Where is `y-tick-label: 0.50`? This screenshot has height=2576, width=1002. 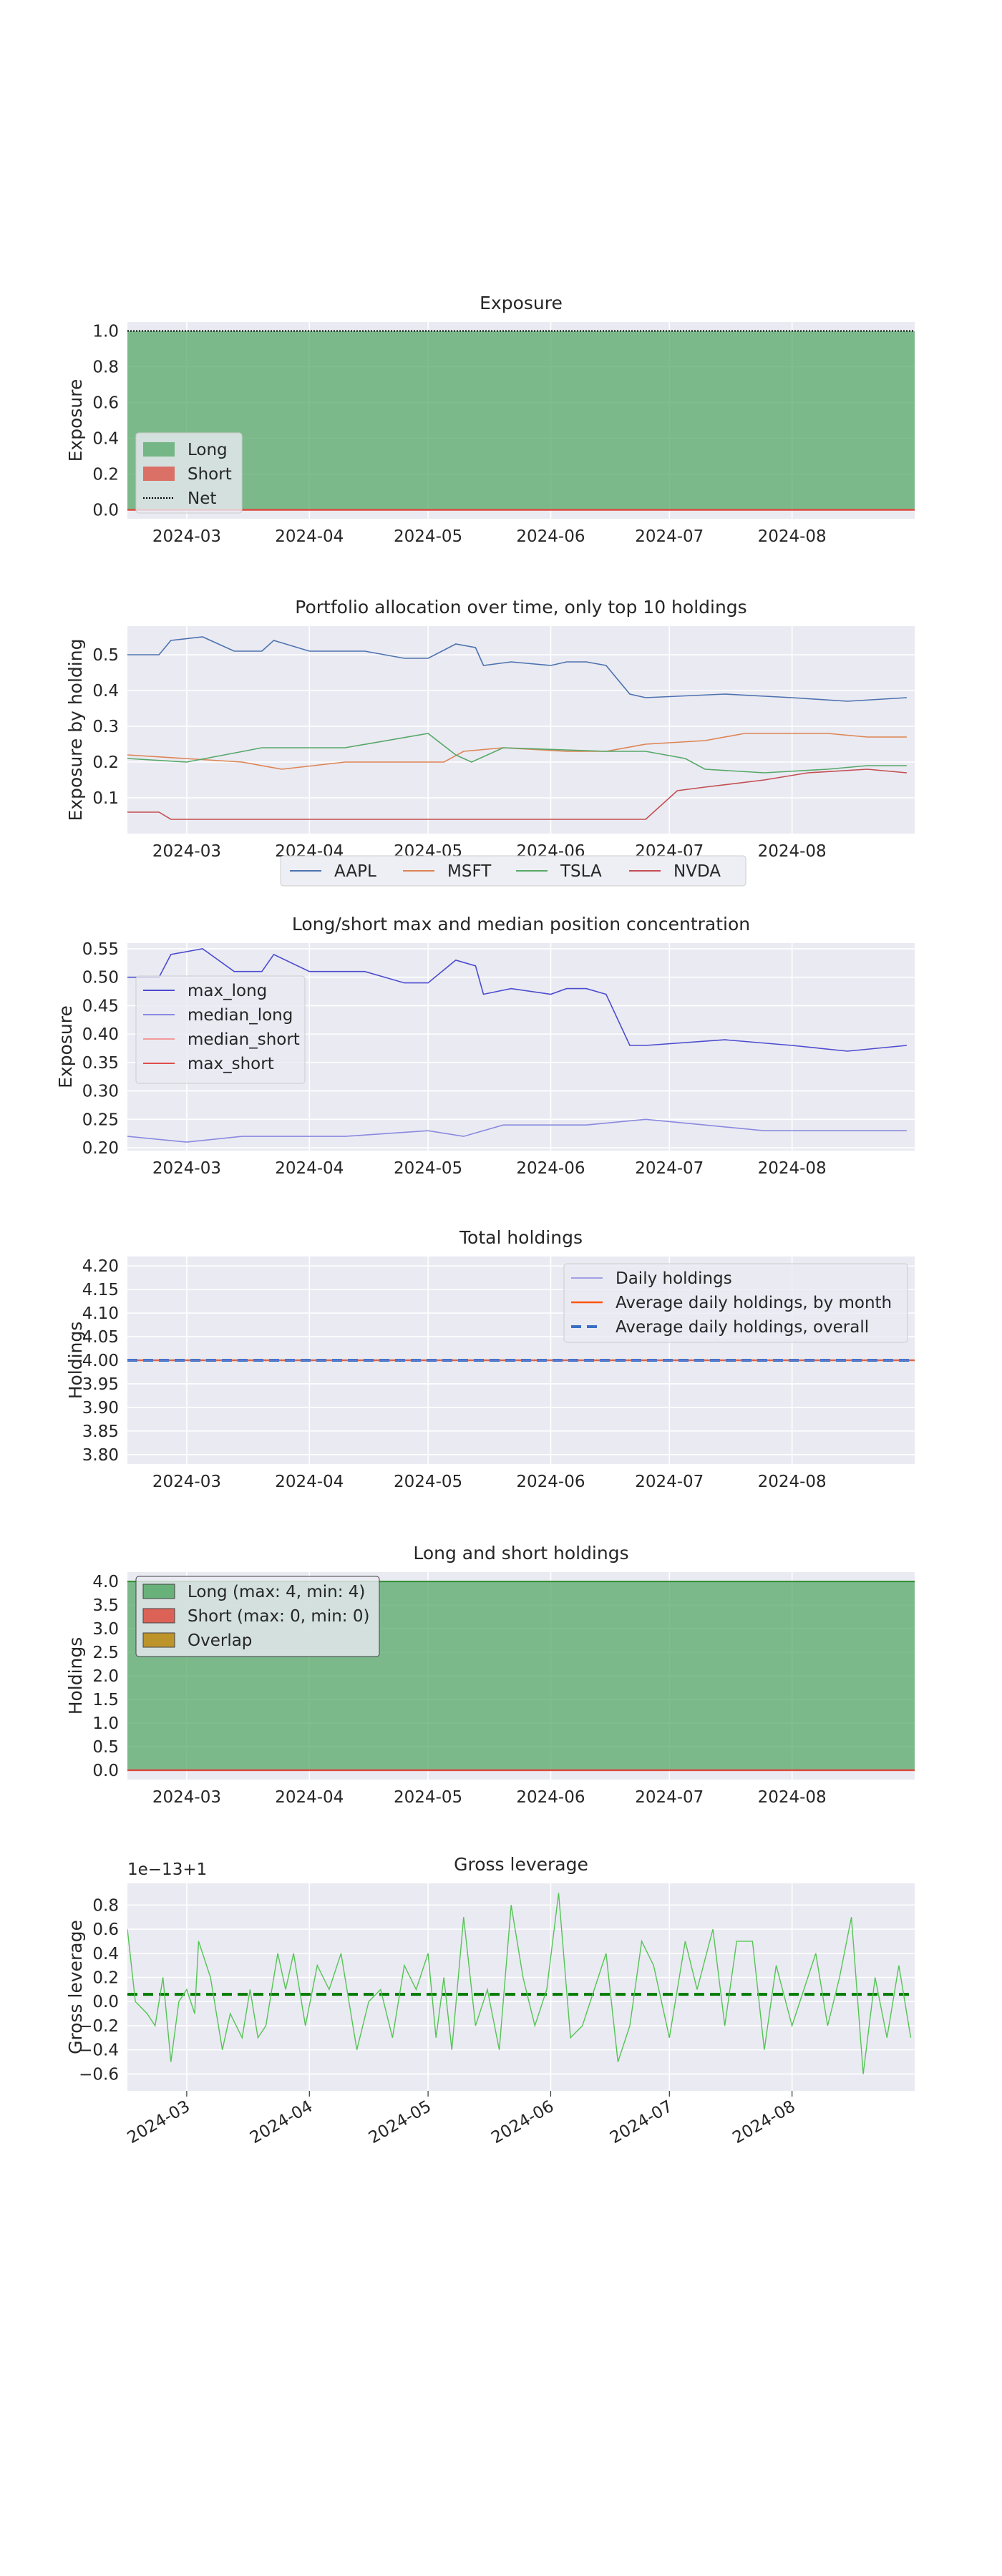 y-tick-label: 0.50 is located at coordinates (101, 978).